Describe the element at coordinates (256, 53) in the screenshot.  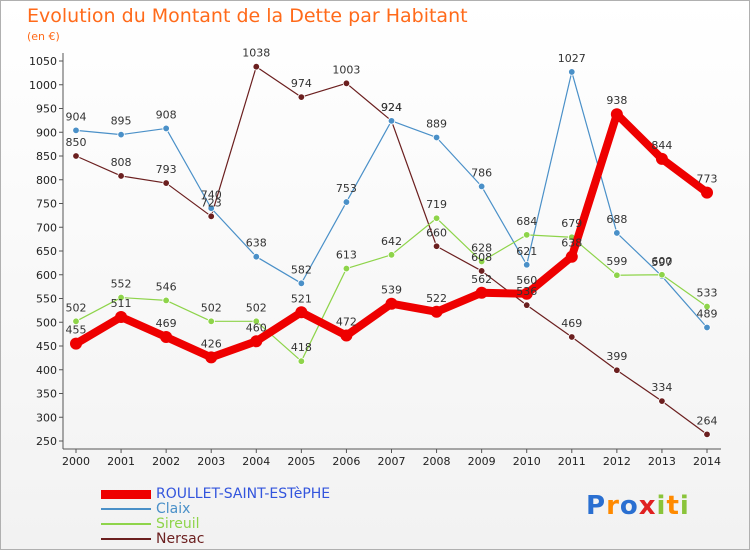
I see `data-label: 1038` at that location.